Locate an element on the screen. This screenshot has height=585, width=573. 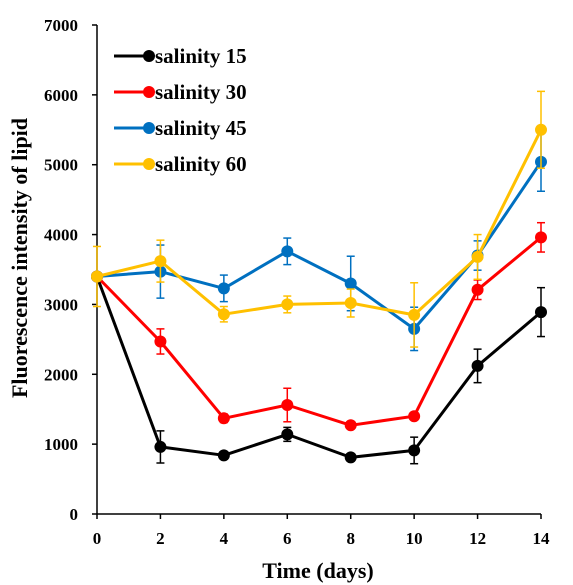
x-tick-labels: 0 2 4 6 8 10 12 14 is located at coordinates (321, 531).